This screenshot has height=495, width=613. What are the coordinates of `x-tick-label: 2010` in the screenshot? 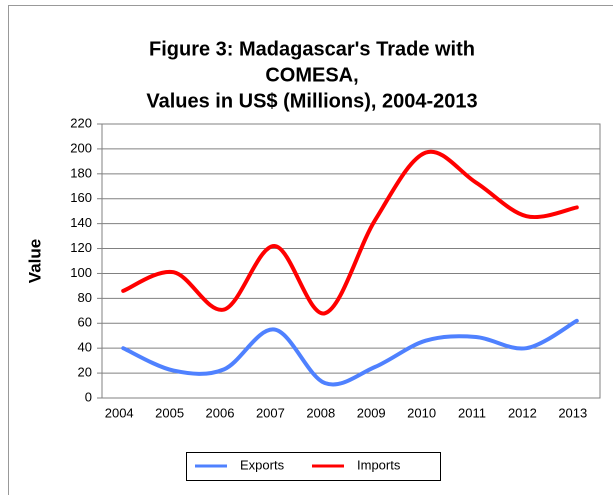 It's located at (421, 412).